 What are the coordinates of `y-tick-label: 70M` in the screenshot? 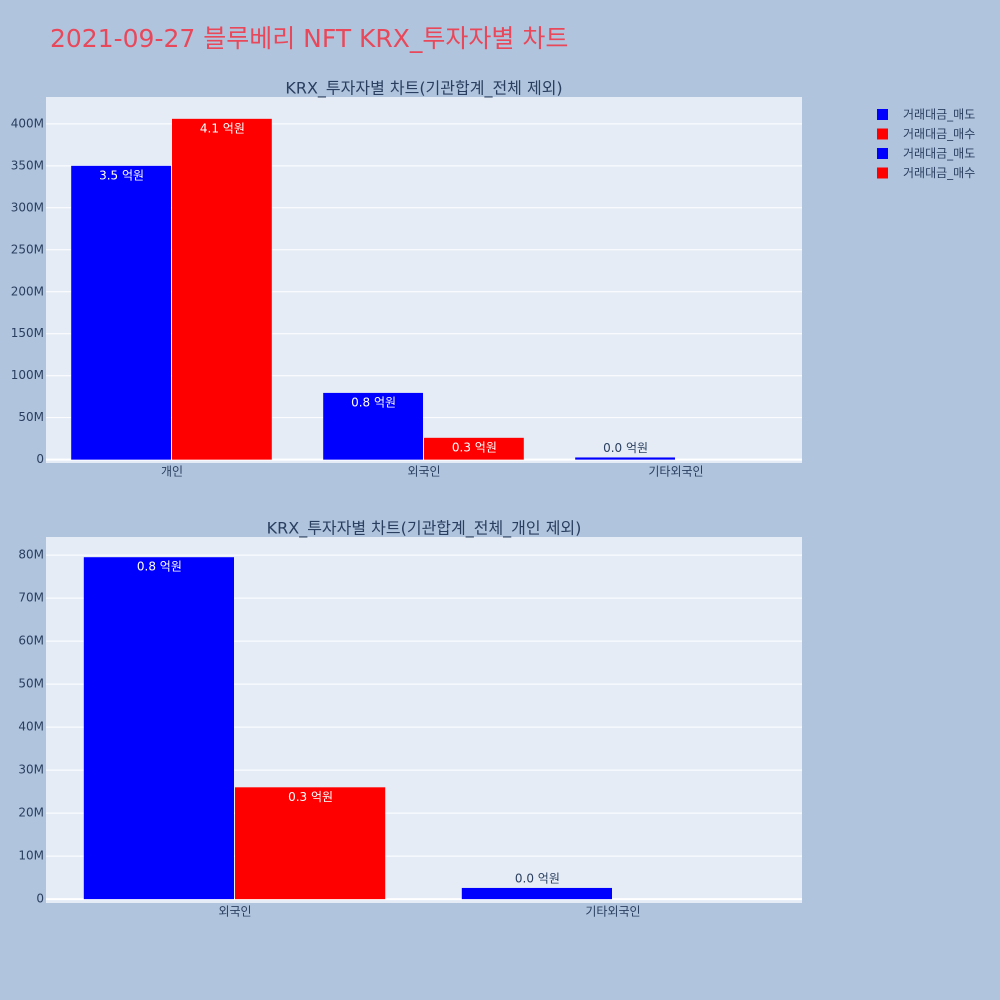 It's located at (31, 598).